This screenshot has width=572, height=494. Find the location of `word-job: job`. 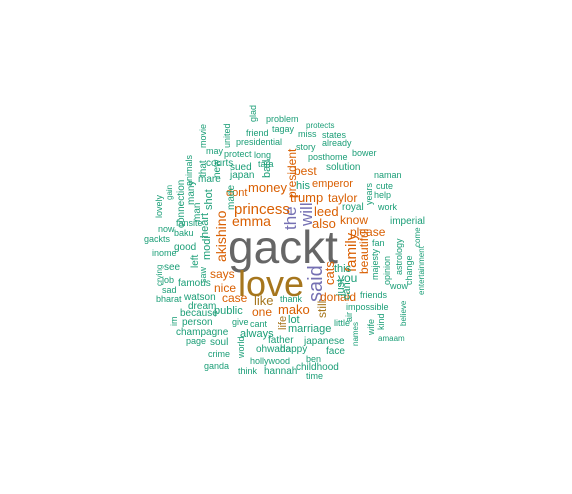

word-job: job is located at coordinates (167, 280).